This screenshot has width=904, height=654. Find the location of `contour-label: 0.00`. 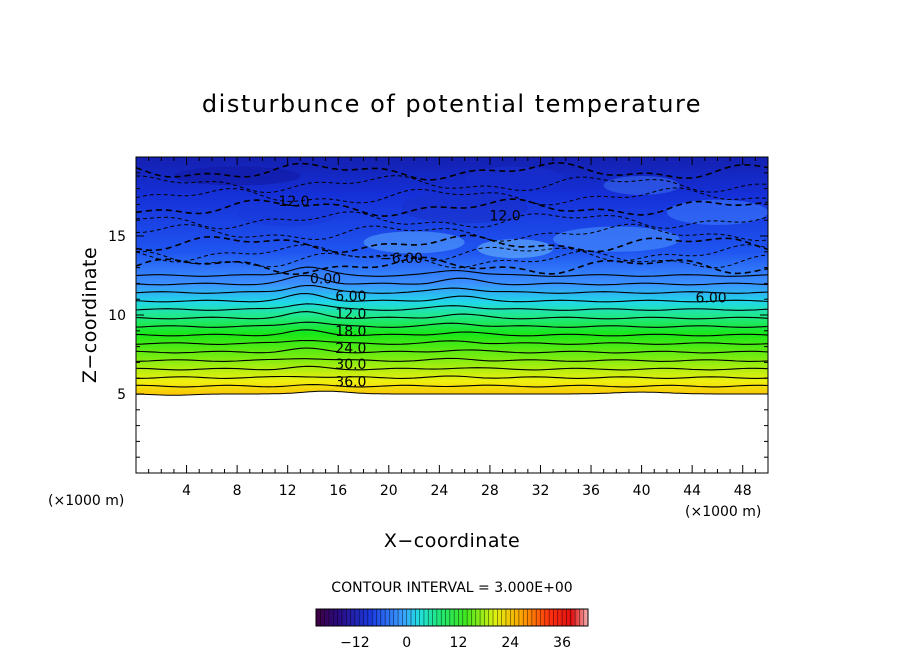

contour-label: 0.00 is located at coordinates (325, 280).